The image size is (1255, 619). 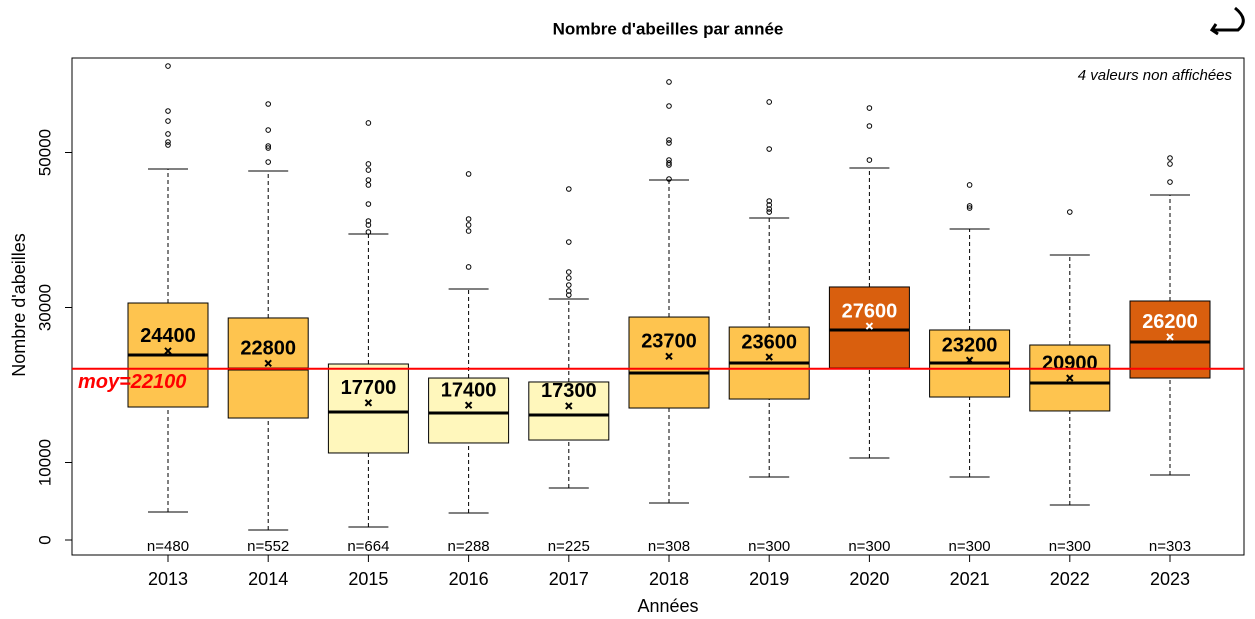 What do you see at coordinates (569, 579) in the screenshot?
I see `x-tick-label: 2017` at bounding box center [569, 579].